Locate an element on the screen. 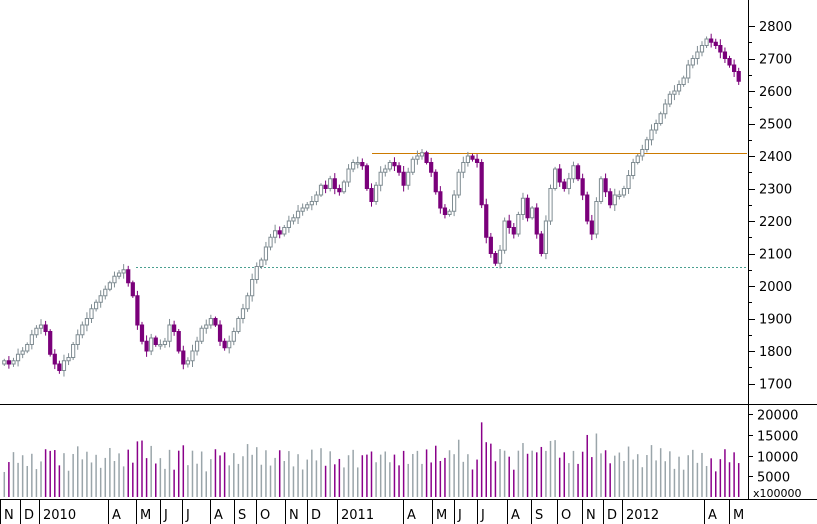 The height and width of the screenshot is (524, 817). price-tick-label: 2200 is located at coordinates (775, 222).